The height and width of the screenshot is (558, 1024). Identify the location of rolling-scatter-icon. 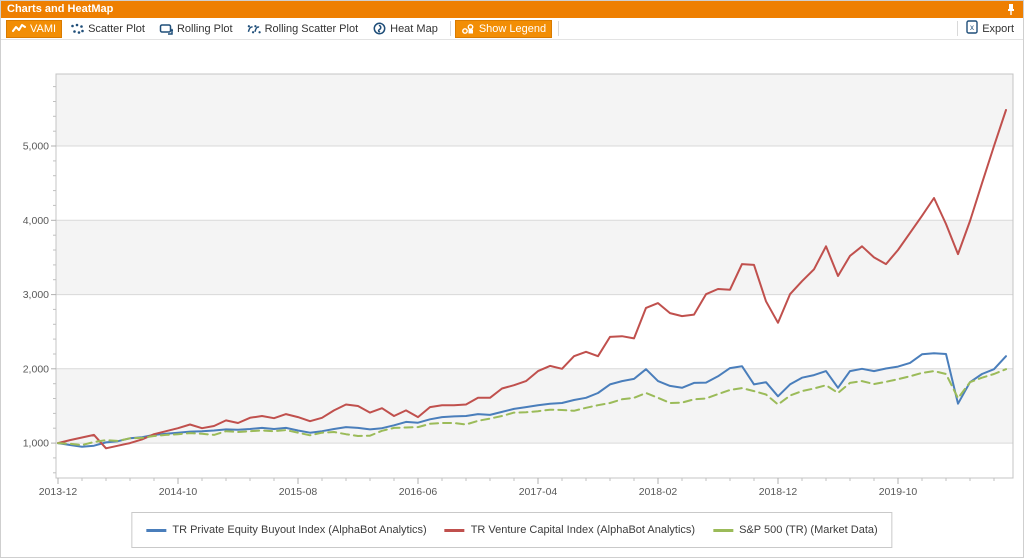
(254, 28).